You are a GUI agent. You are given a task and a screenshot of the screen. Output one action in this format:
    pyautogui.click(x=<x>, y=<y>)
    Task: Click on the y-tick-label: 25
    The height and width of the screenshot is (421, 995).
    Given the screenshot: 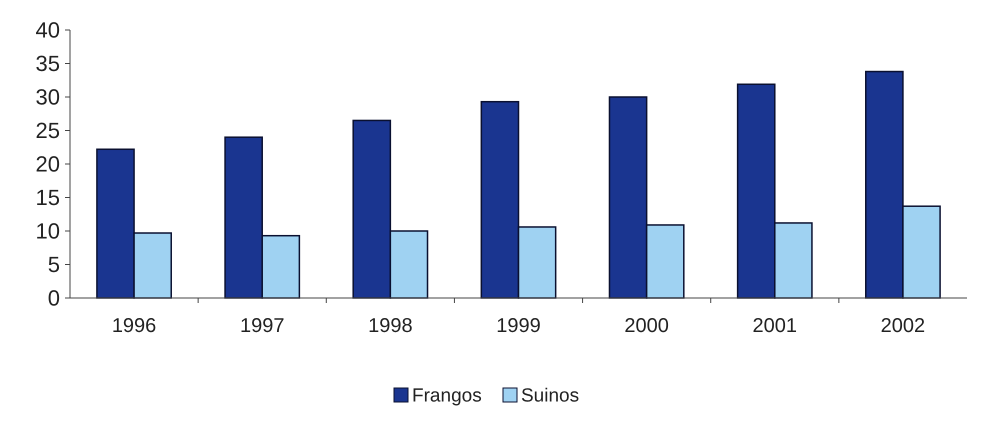 What is the action you would take?
    pyautogui.click(x=48, y=131)
    